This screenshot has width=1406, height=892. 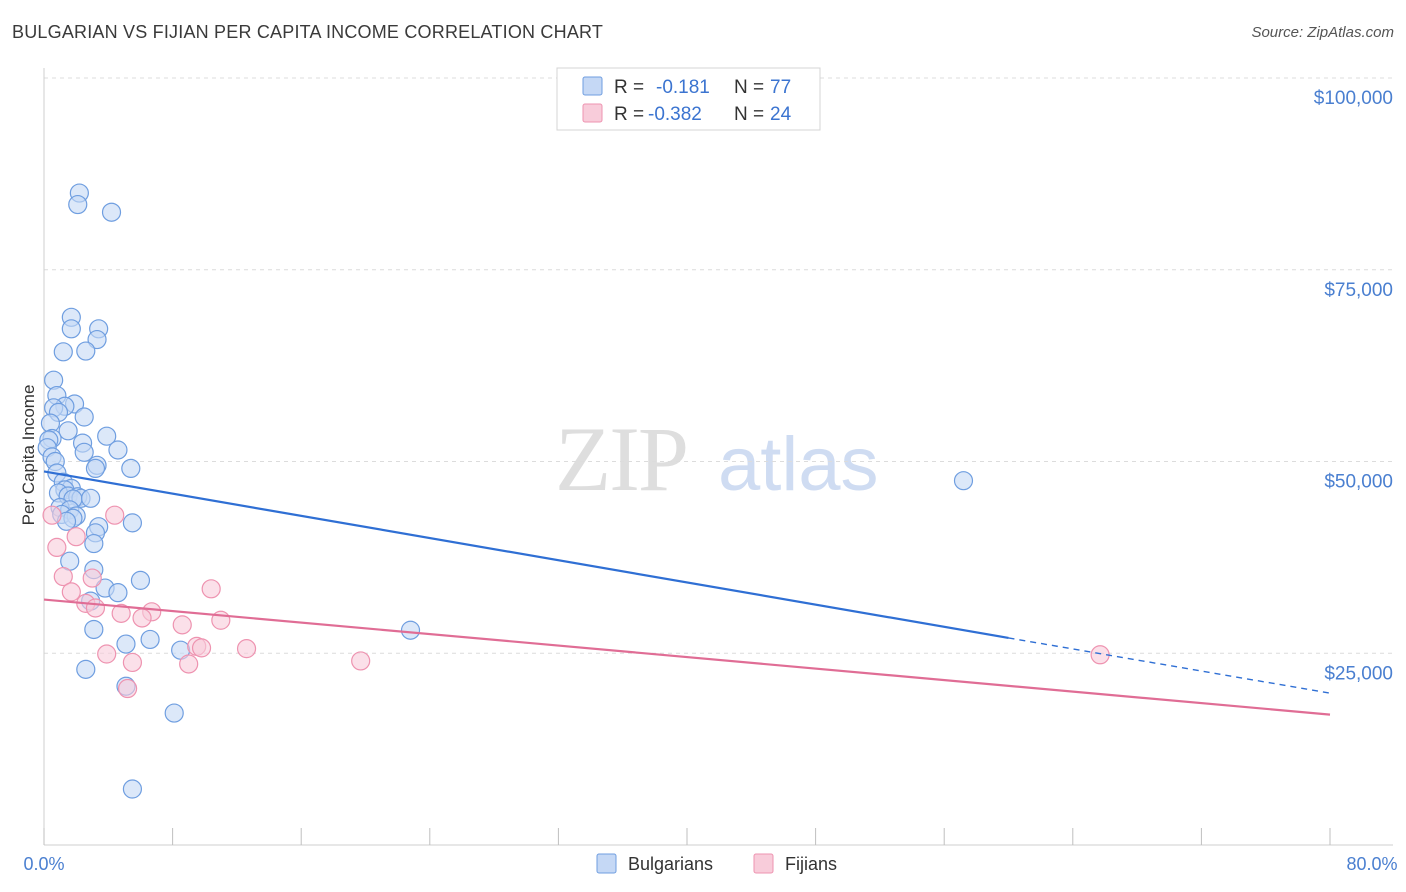 I want to click on chart-source: Source: ZipAtlas.com, so click(x=1322, y=32).